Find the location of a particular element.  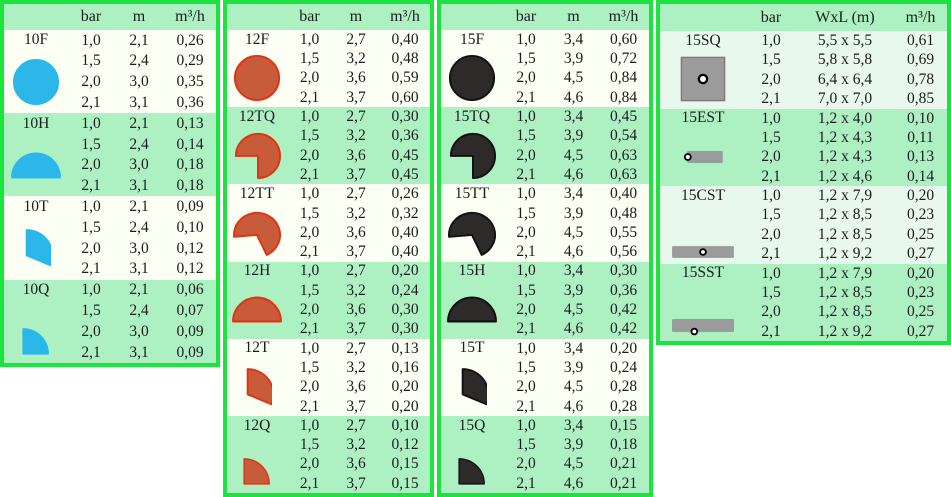

cell-flow: 0,36 is located at coordinates (405, 136).